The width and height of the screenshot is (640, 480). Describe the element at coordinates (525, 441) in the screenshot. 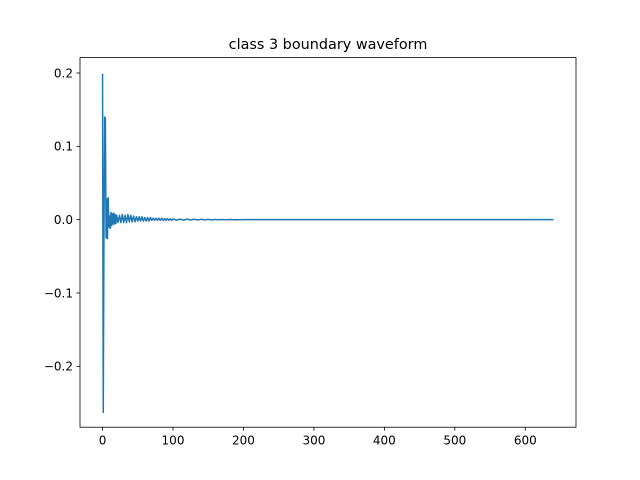

I see `x-tick-label: 600` at that location.